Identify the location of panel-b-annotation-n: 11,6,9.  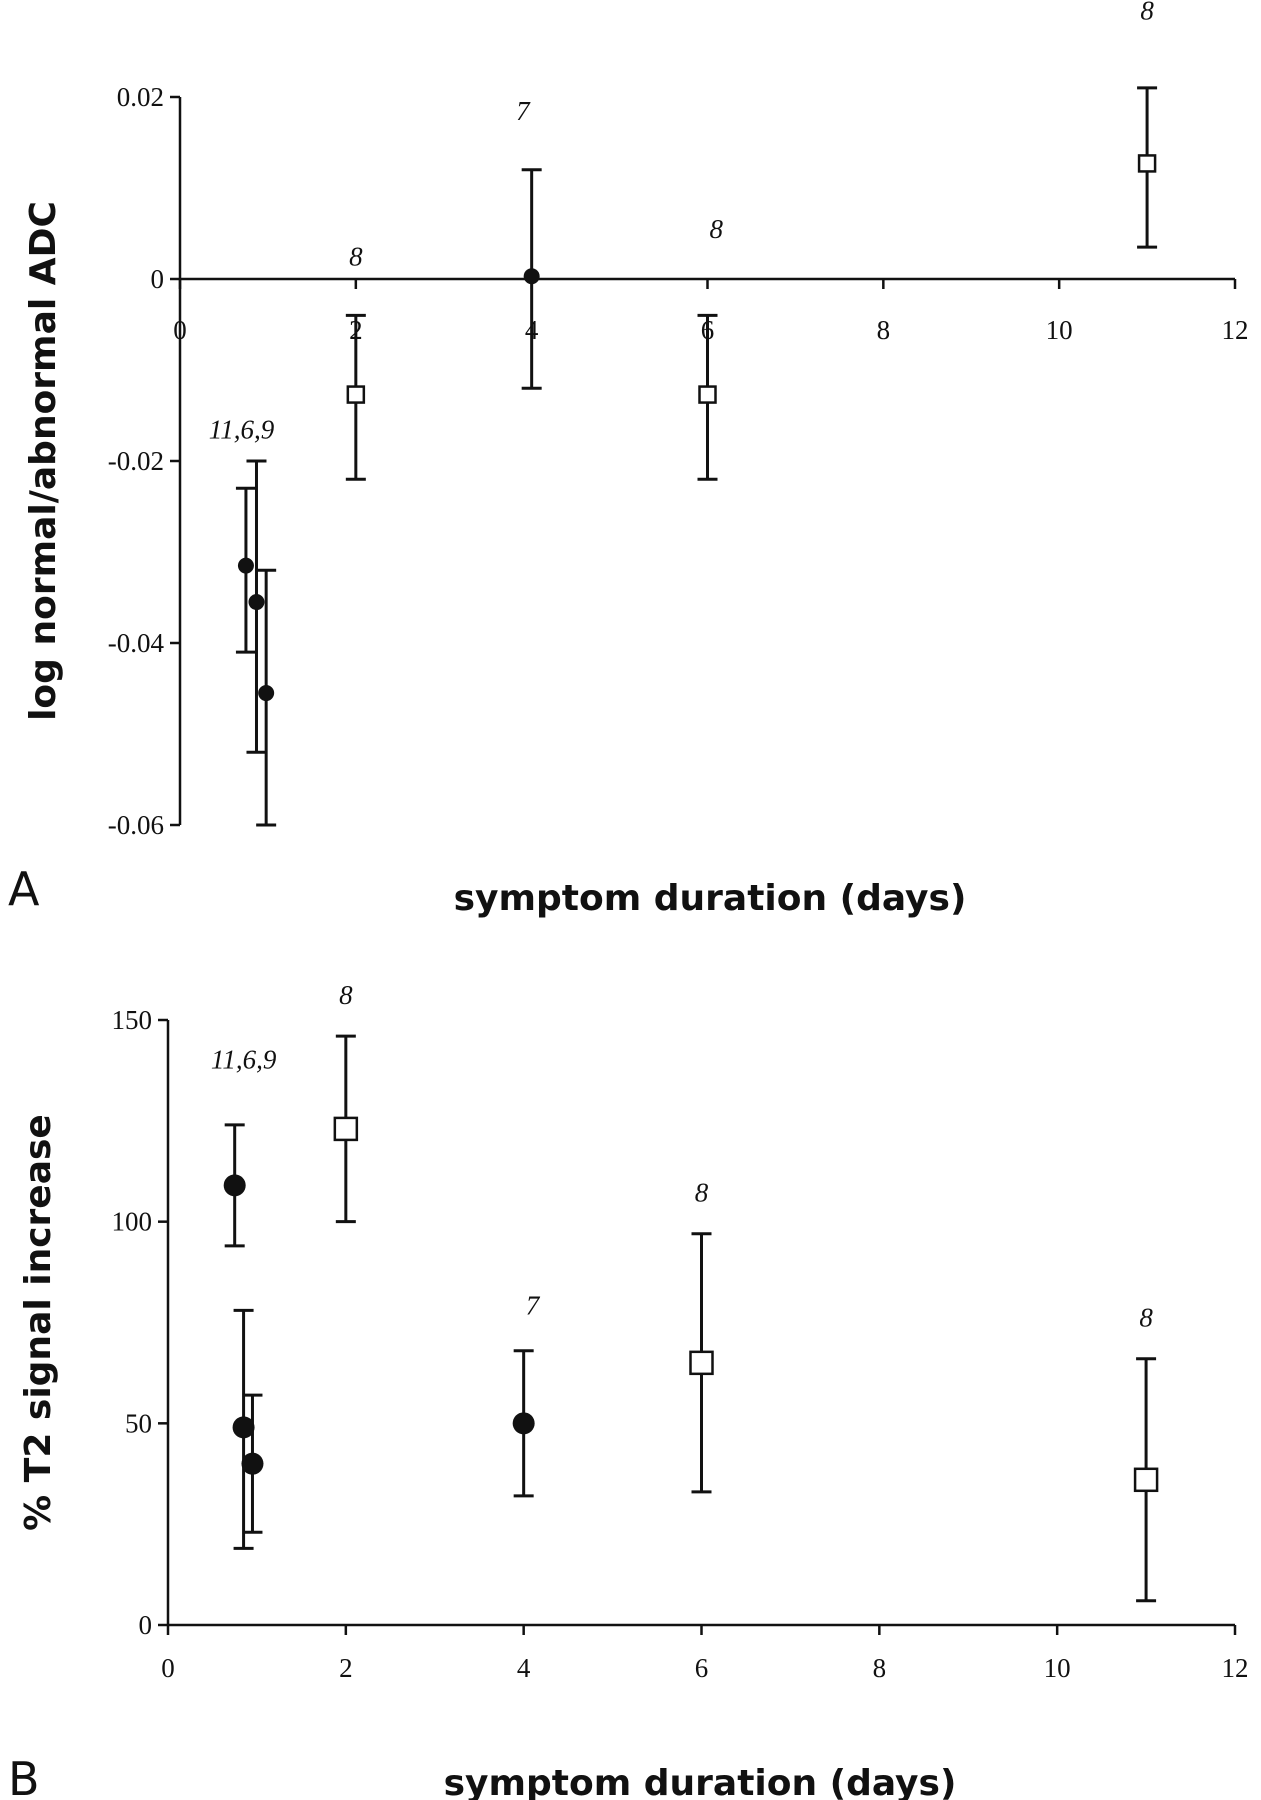
(244, 1059).